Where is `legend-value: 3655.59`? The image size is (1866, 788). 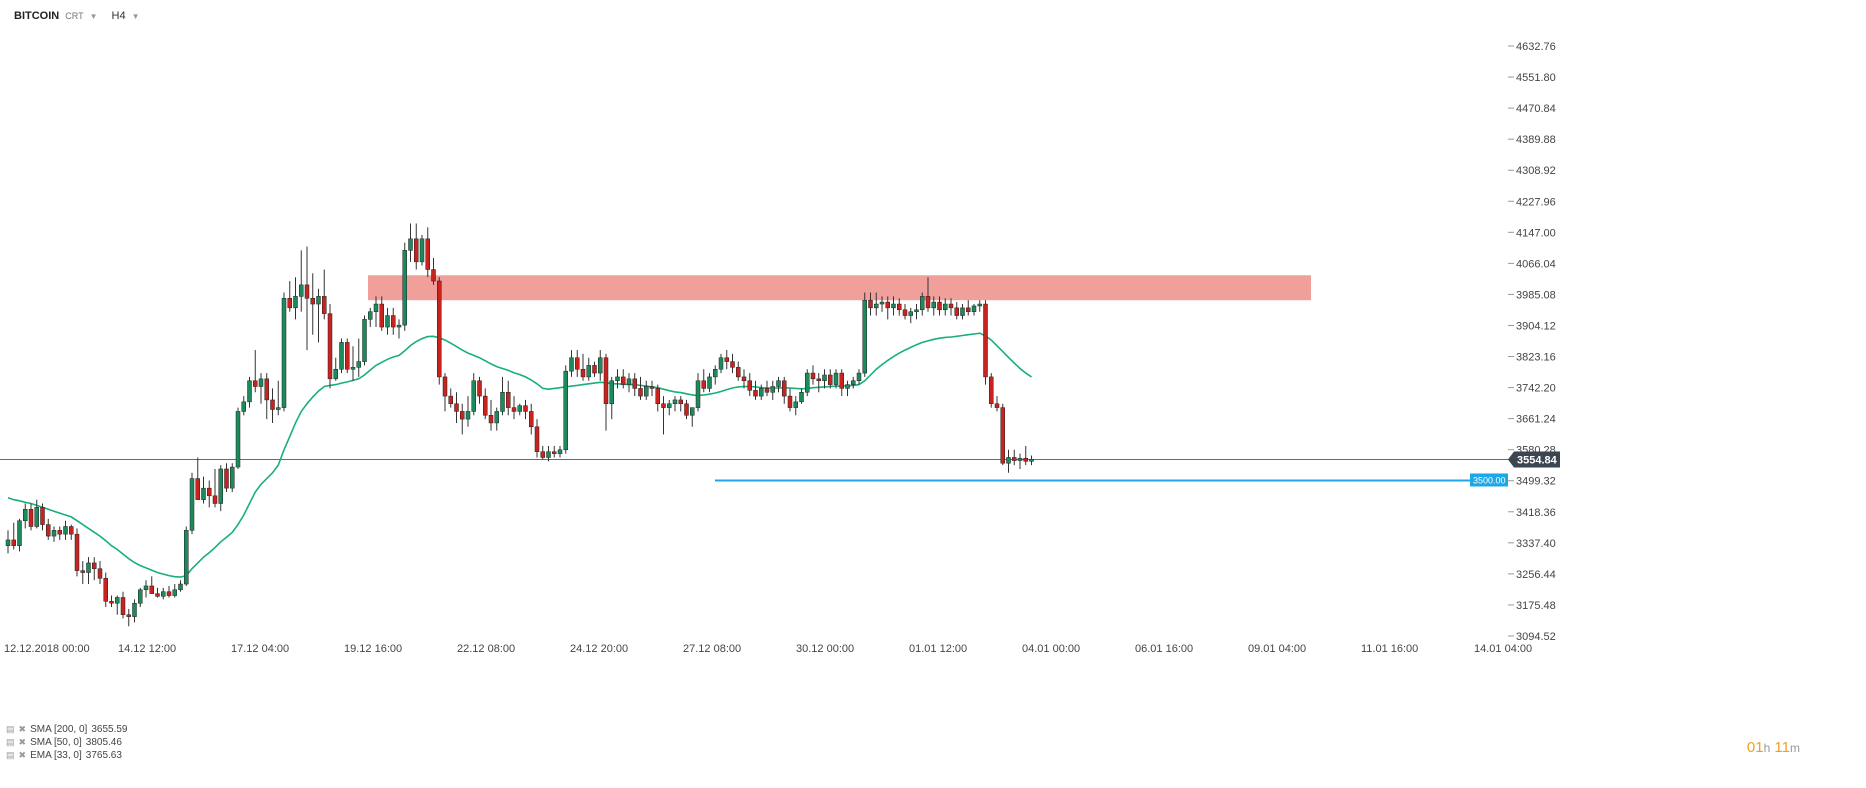 legend-value: 3655.59 is located at coordinates (109, 729).